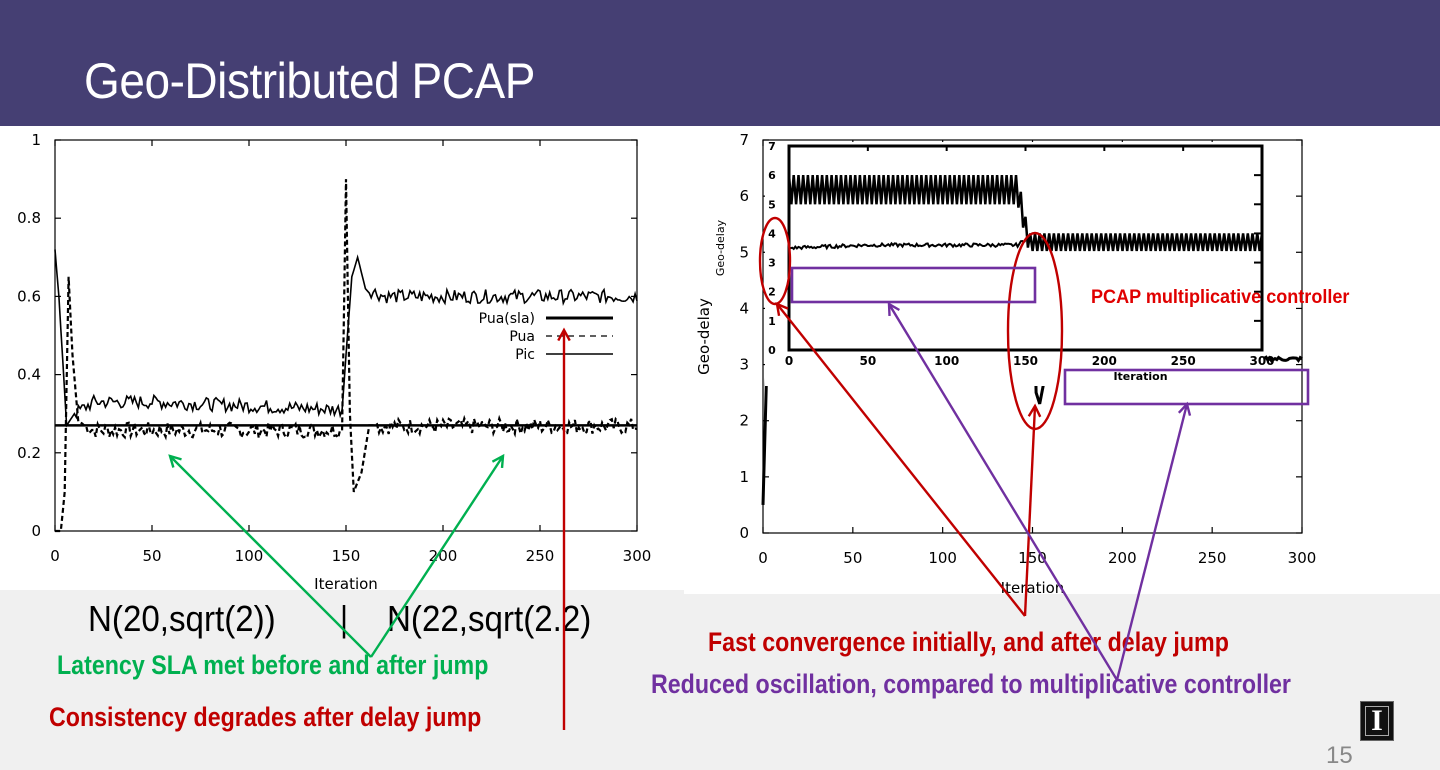 This screenshot has width=1440, height=770. Describe the element at coordinates (772, 263) in the screenshot. I see `inset-y-tick-label: 3` at that location.